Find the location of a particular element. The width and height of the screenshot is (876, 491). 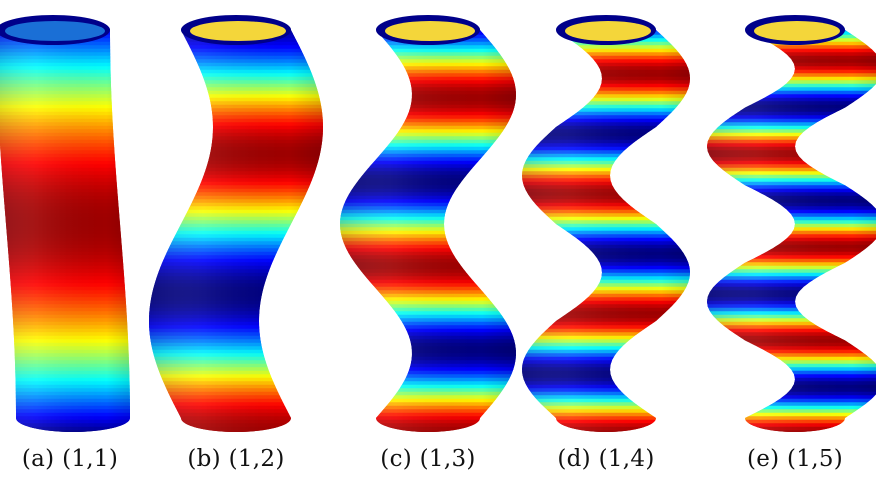

caption-label: (b) is located at coordinates (204, 459).